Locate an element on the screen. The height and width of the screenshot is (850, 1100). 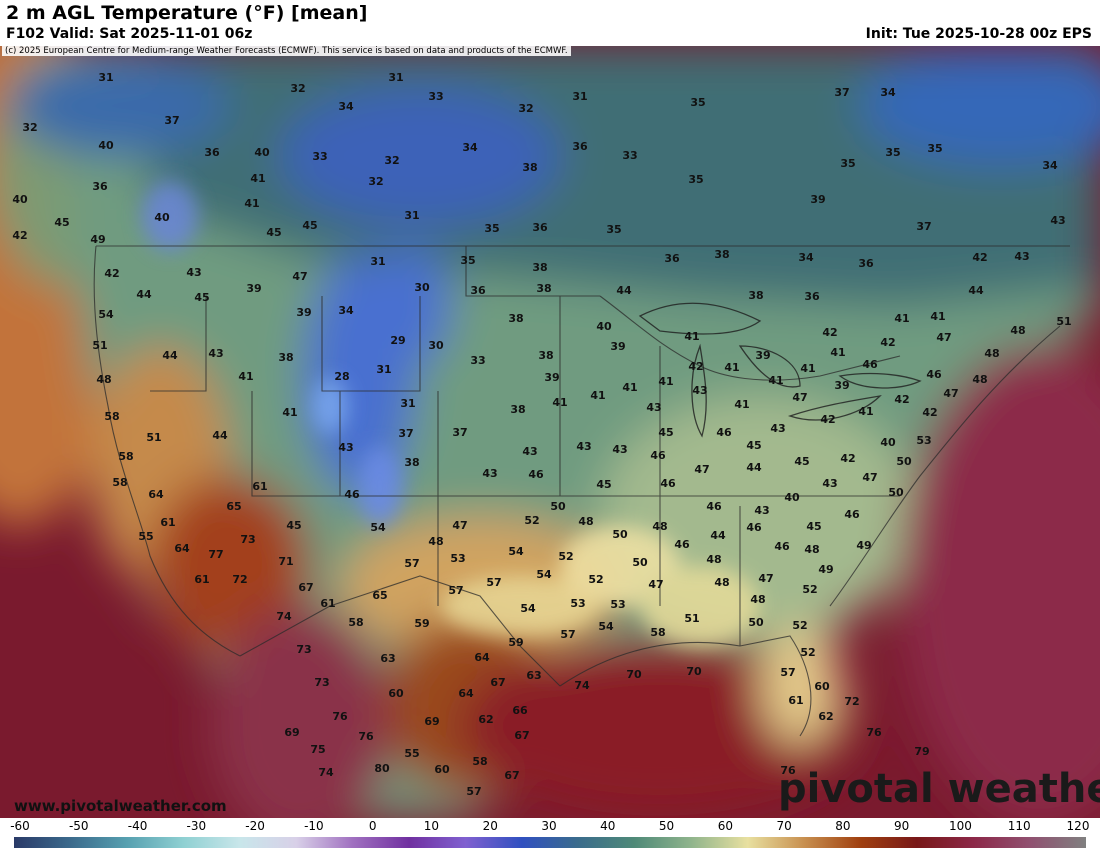
color-scale-tick-label: 60 is located at coordinates (725, 826).